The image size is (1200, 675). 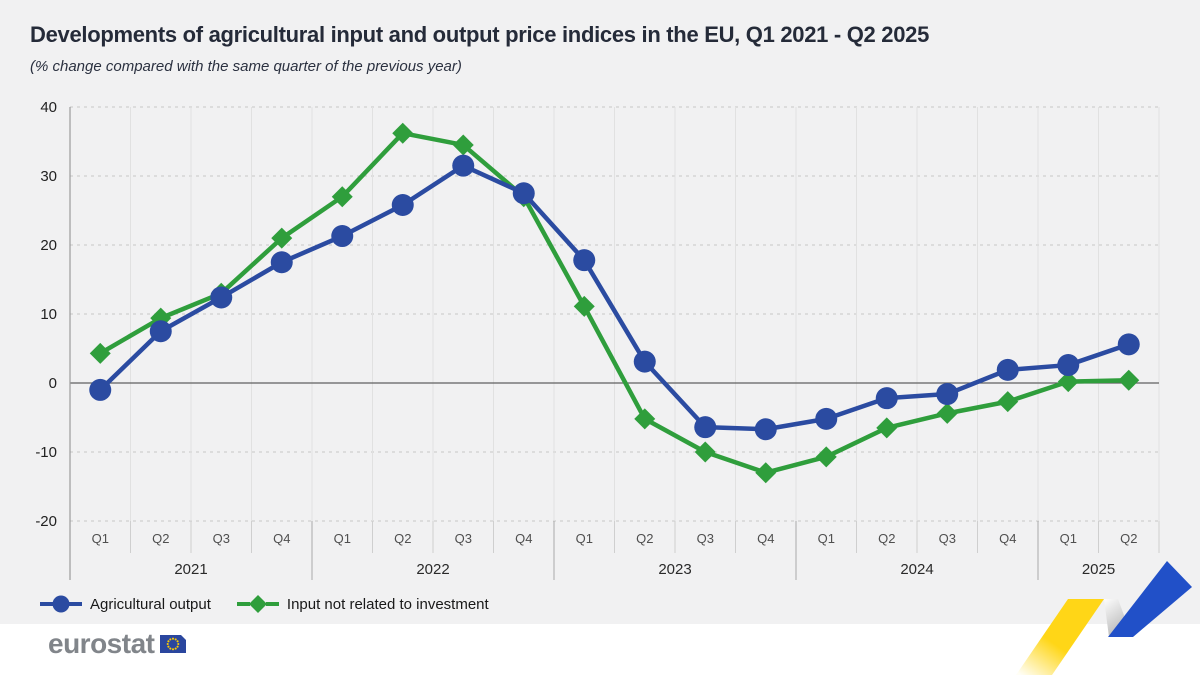 What do you see at coordinates (916, 569) in the screenshot?
I see `year-label-2024: 2024` at bounding box center [916, 569].